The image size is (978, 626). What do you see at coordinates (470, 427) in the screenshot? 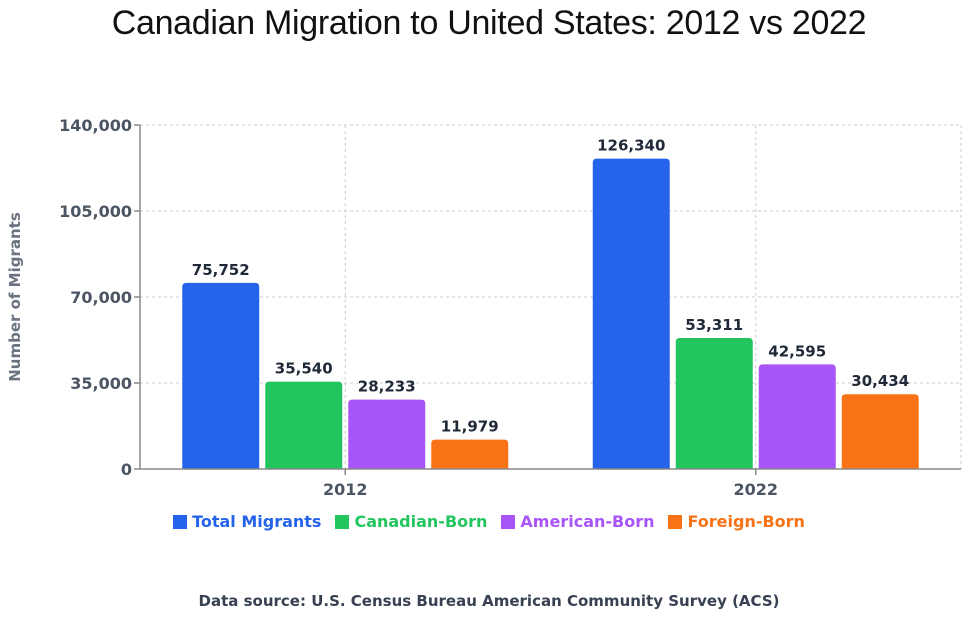
I see `data-label: 11,979` at bounding box center [470, 427].